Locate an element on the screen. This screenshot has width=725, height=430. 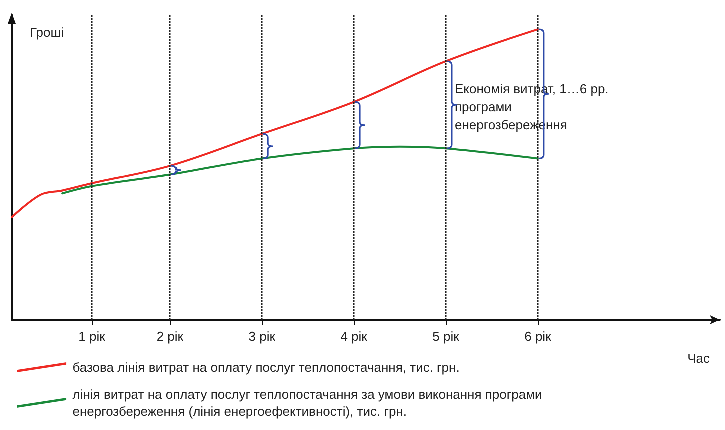
x-tick-label: 3 рік is located at coordinates (262, 336).